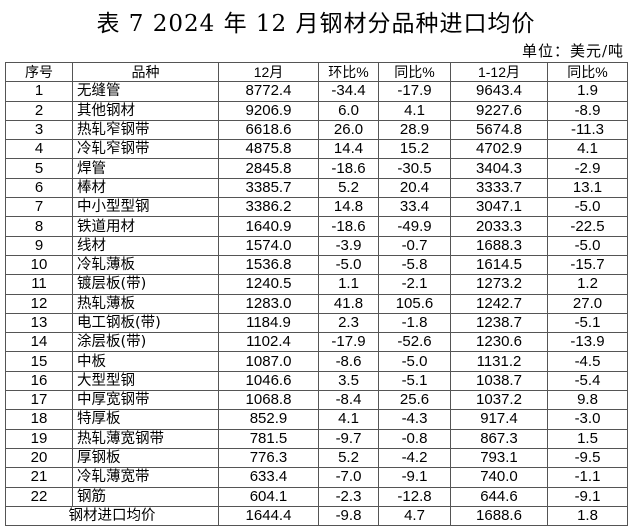  What do you see at coordinates (587, 438) in the screenshot?
I see `ytd-yoy-change: 1.5` at bounding box center [587, 438].